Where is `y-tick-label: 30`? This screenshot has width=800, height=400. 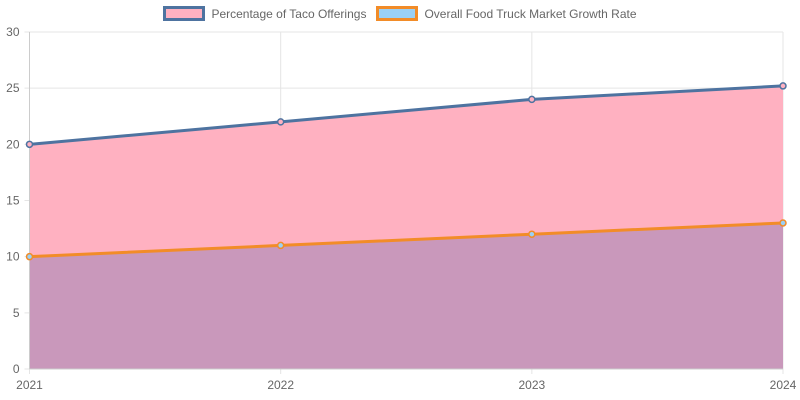 y-tick-label: 30 is located at coordinates (13, 32).